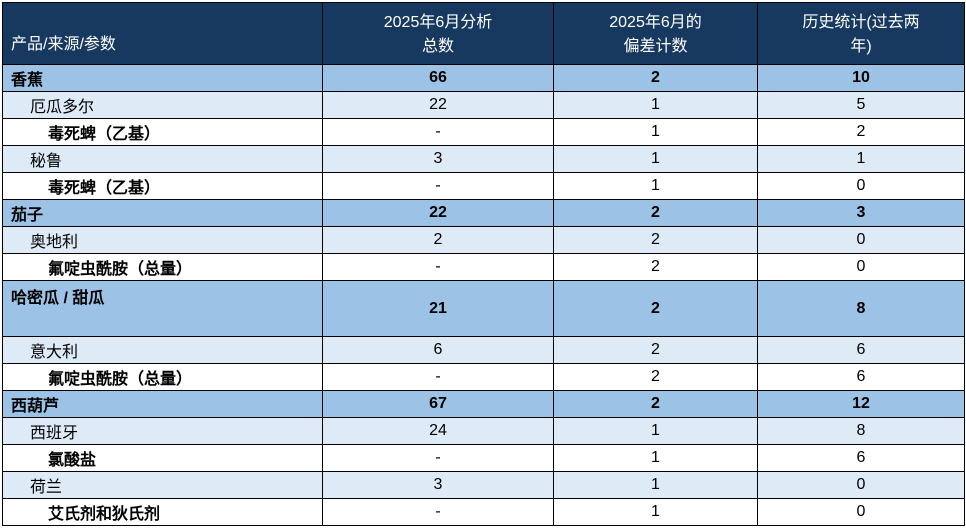  What do you see at coordinates (861, 159) in the screenshot?
I see `history-stats-value: 1` at bounding box center [861, 159].